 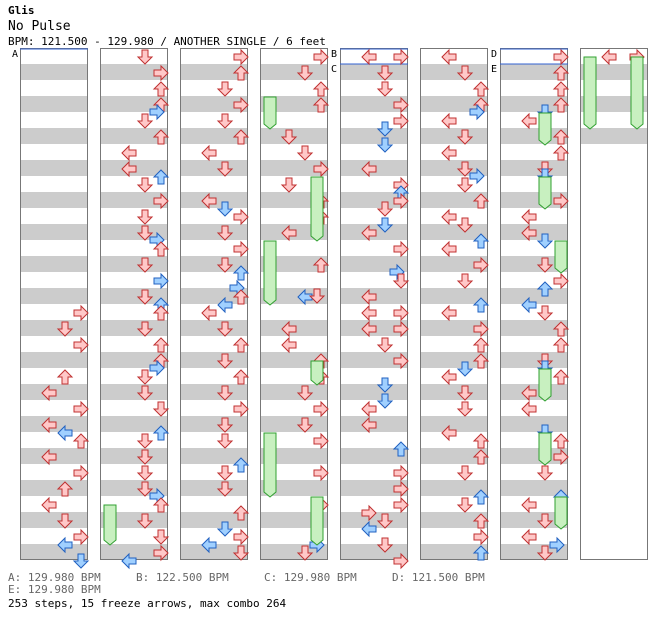 What do you see at coordinates (494, 54) in the screenshot?
I see `bpm-marker: D` at bounding box center [494, 54].